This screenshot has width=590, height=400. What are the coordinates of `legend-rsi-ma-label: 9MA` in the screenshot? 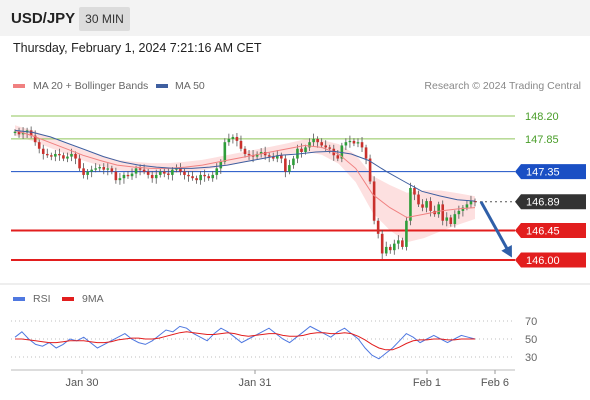 It's located at (93, 299).